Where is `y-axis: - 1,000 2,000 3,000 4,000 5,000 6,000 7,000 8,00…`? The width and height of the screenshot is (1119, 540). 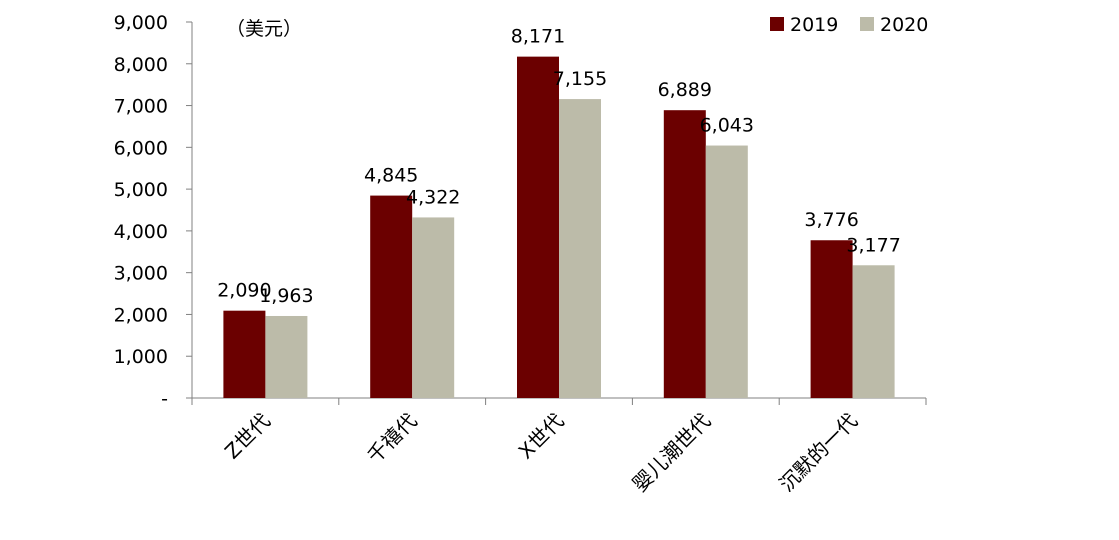 y-axis: - 1,000 2,000 3,000 4,000 5,000 6,000 7,000 8,00… is located at coordinates (153, 211).